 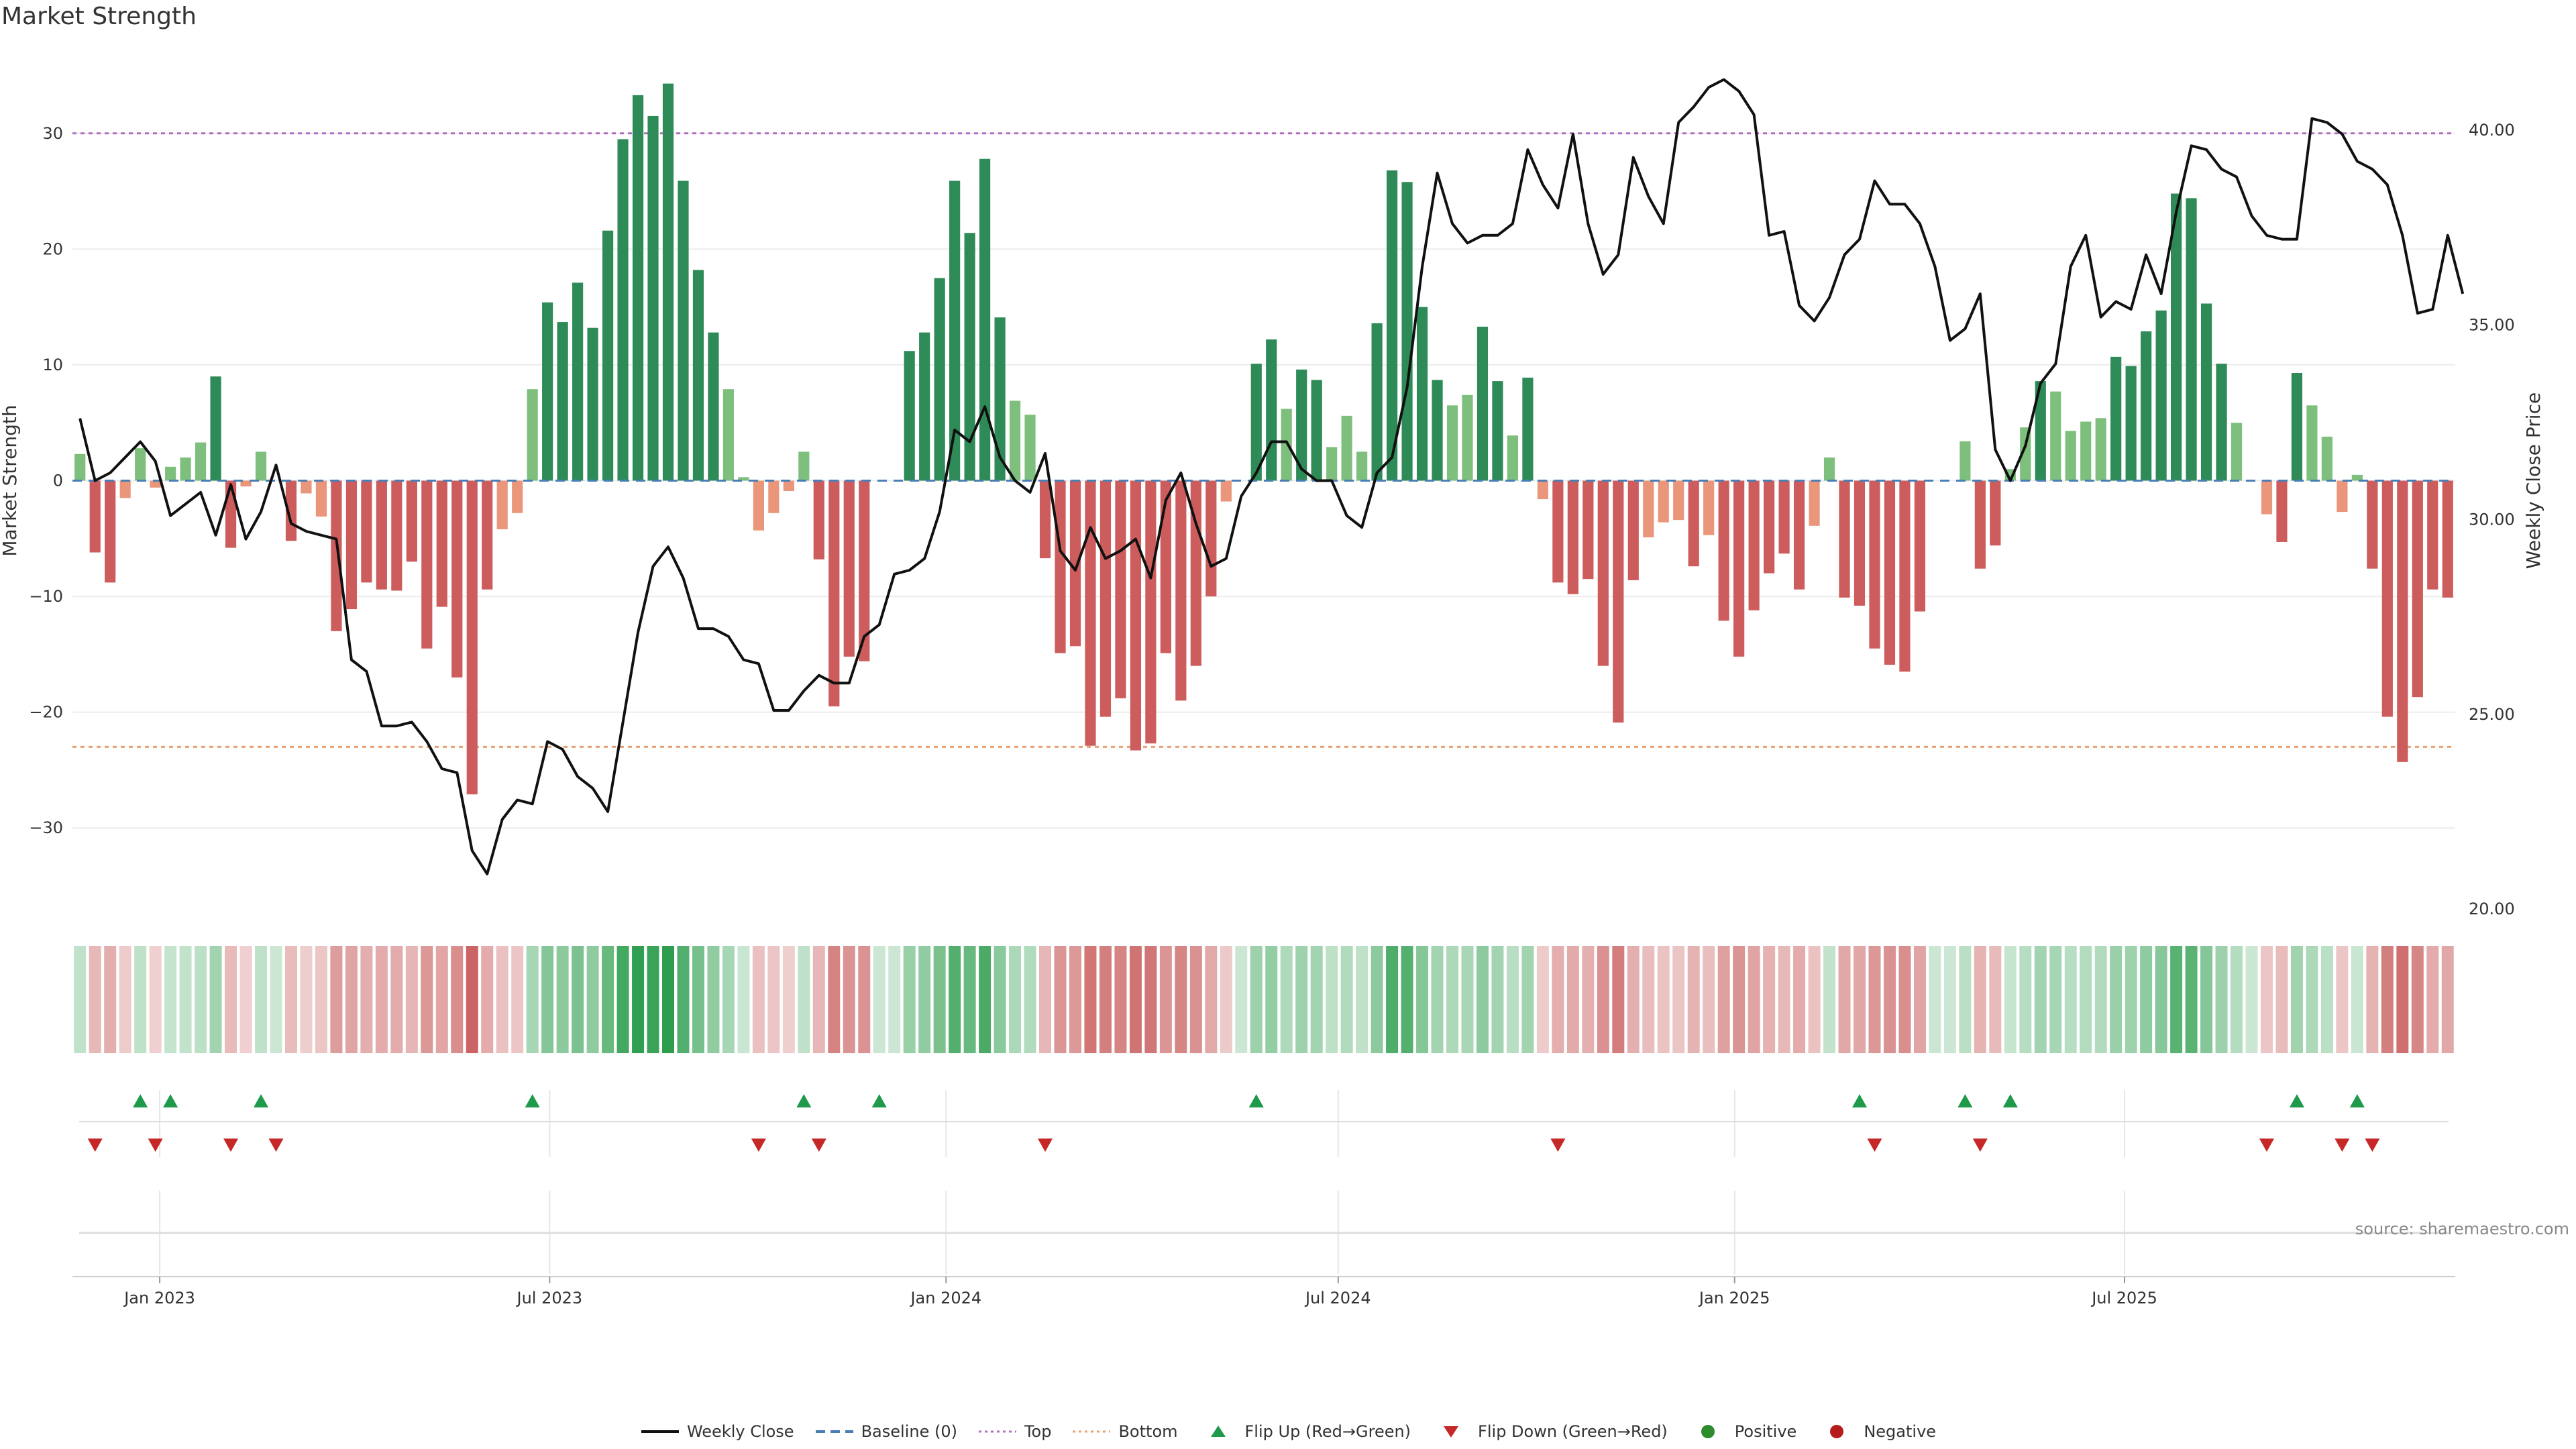 What do you see at coordinates (717, 1431) in the screenshot?
I see `legend-item: Weekly Close` at bounding box center [717, 1431].